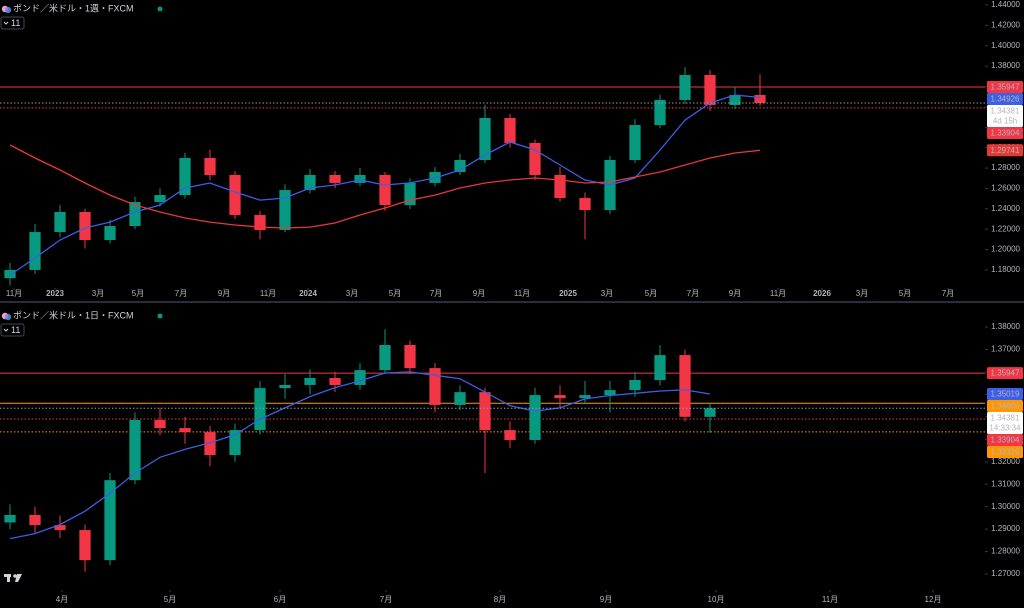 This screenshot has width=1024, height=608. Describe the element at coordinates (1005, 269) in the screenshot. I see `y-tick-label: 1.18000` at that location.